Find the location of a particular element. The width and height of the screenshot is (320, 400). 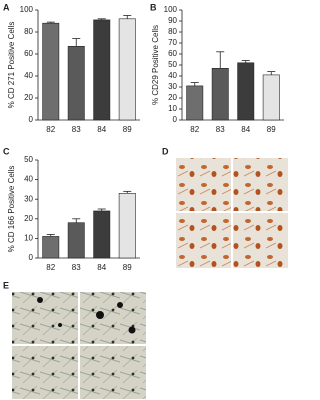

y-tick-label: 70 is located at coordinates (172, 42).